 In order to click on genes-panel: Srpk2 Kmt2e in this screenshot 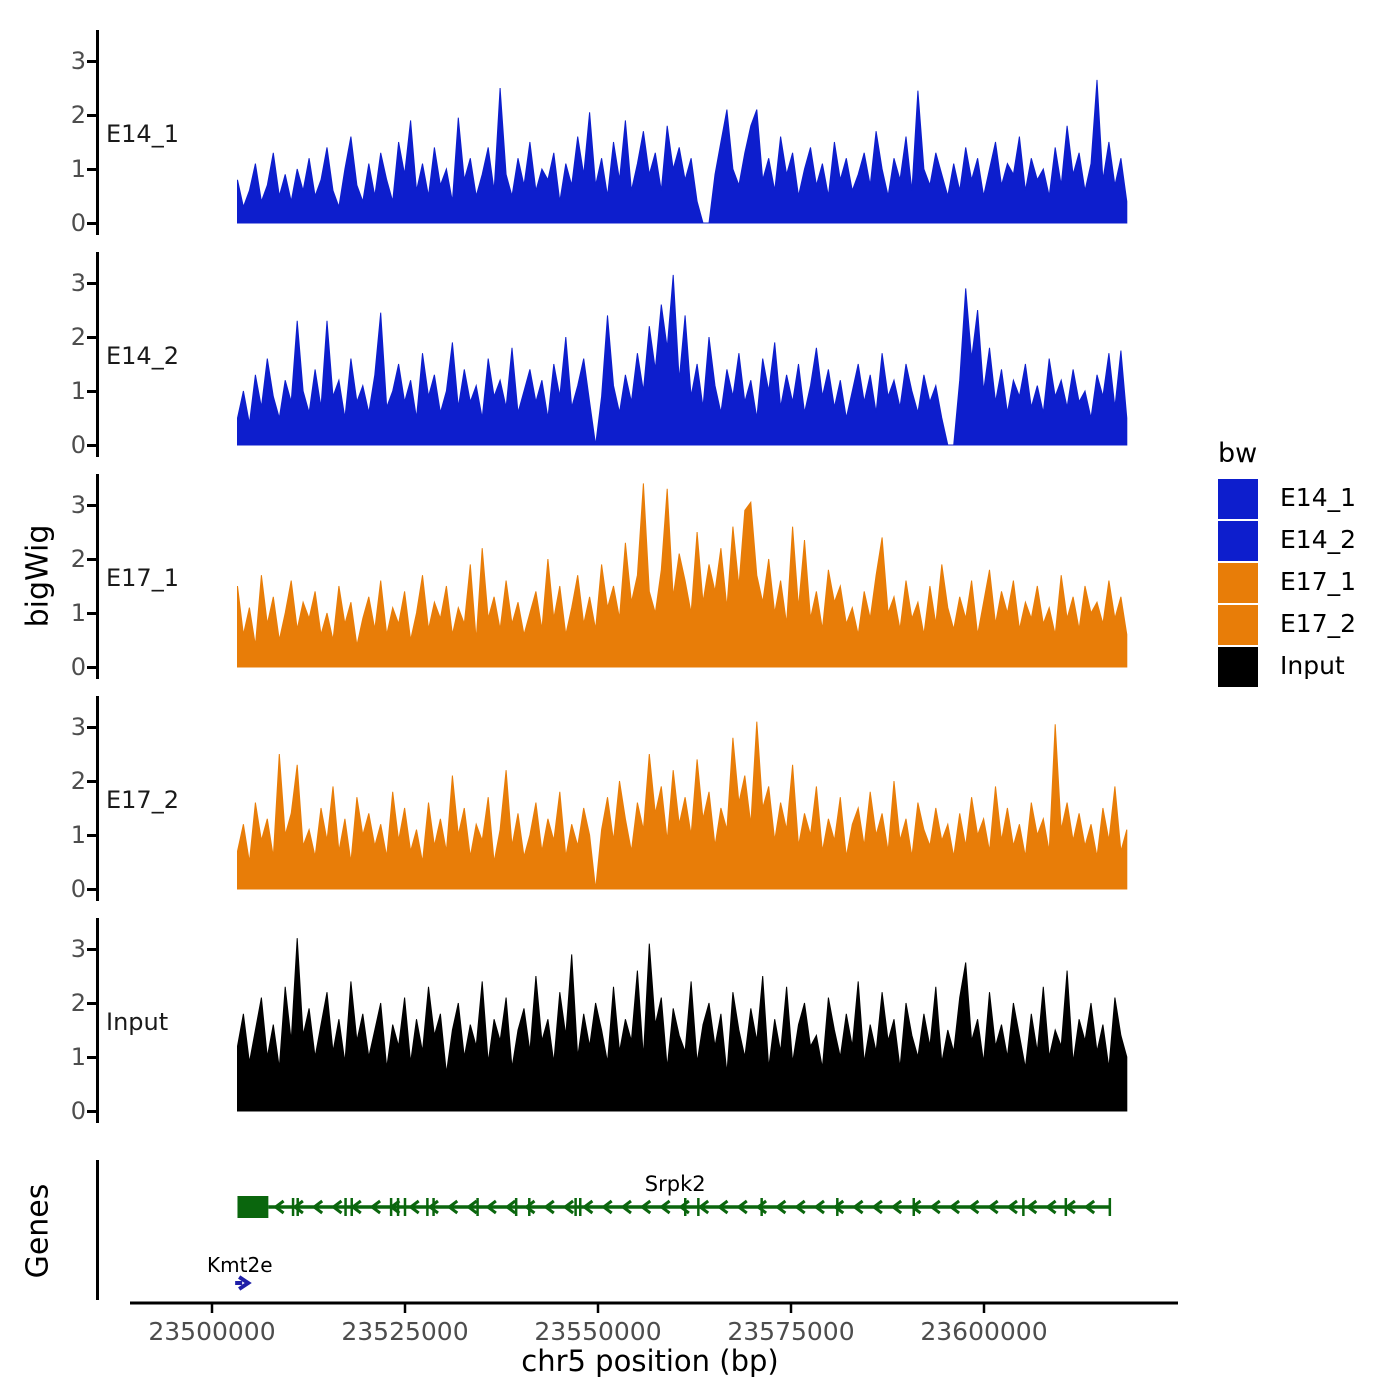, I will do `click(620, 1230)`.